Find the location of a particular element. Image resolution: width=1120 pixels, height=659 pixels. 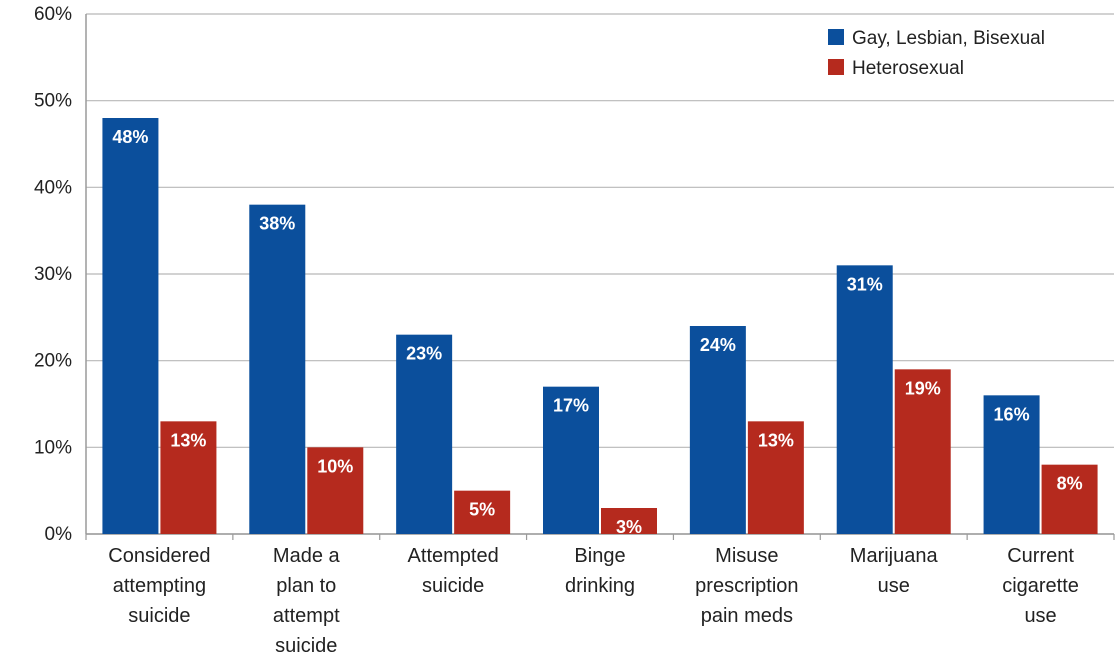

data-label: 3% is located at coordinates (629, 527).